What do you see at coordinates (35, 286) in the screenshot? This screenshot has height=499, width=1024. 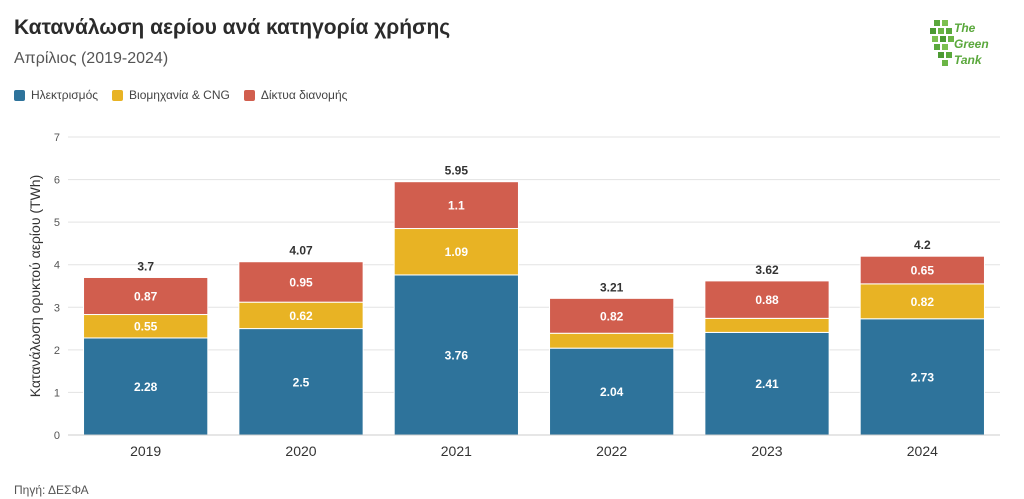 I see `y-axis-label: Κατανάλωση ορυκτού αερίου (TWh)` at bounding box center [35, 286].